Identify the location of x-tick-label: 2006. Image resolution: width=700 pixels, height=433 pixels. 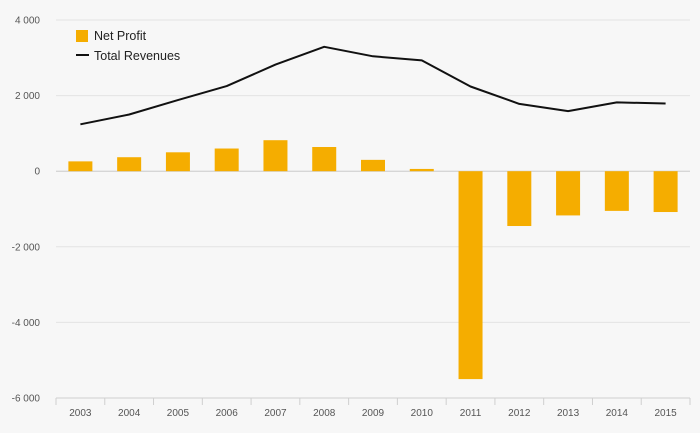
(227, 413).